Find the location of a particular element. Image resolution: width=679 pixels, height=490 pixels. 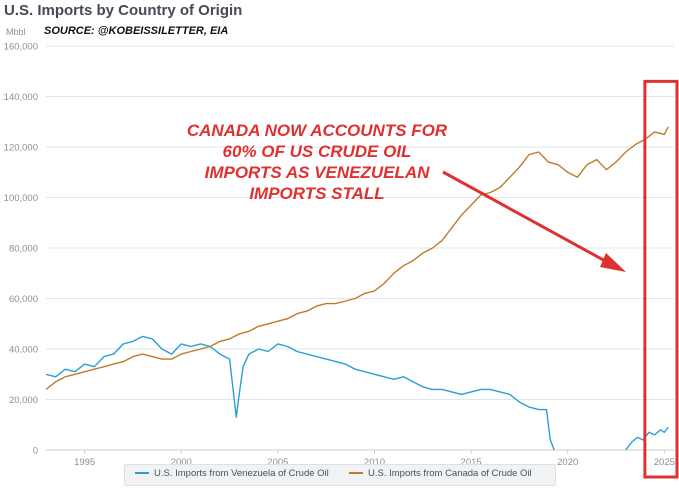

chart-title: U.S. Imports by Country of Origin is located at coordinates (123, 10).